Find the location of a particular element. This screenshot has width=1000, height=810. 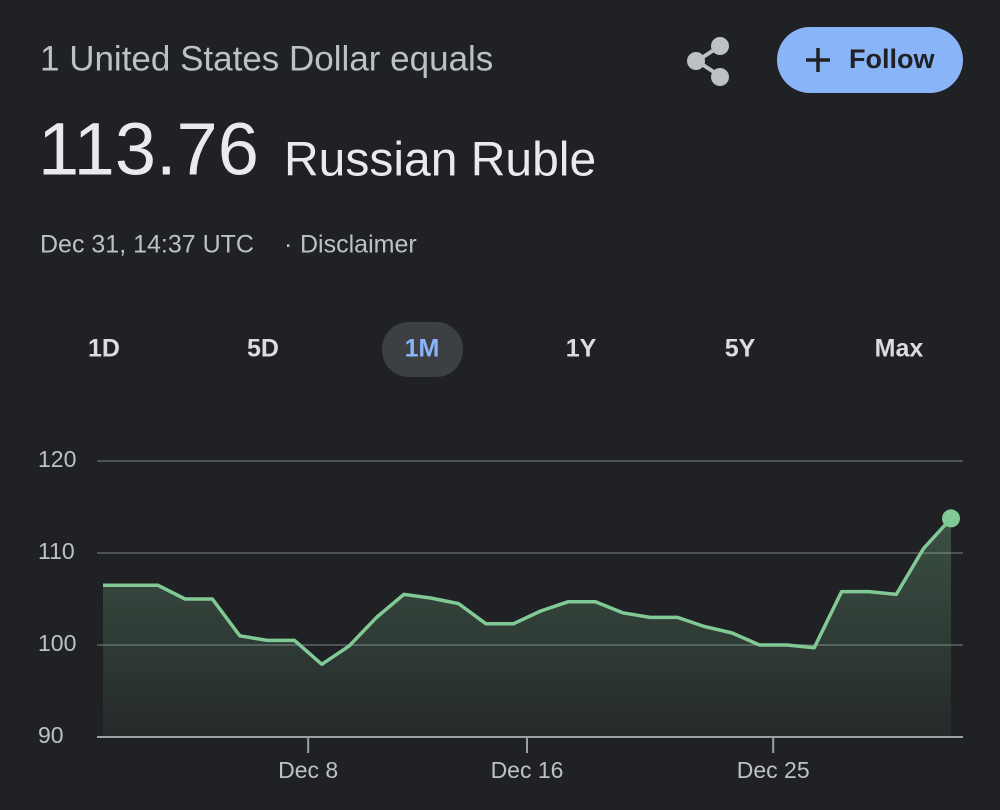

y-tick-label: 100 is located at coordinates (57, 643).